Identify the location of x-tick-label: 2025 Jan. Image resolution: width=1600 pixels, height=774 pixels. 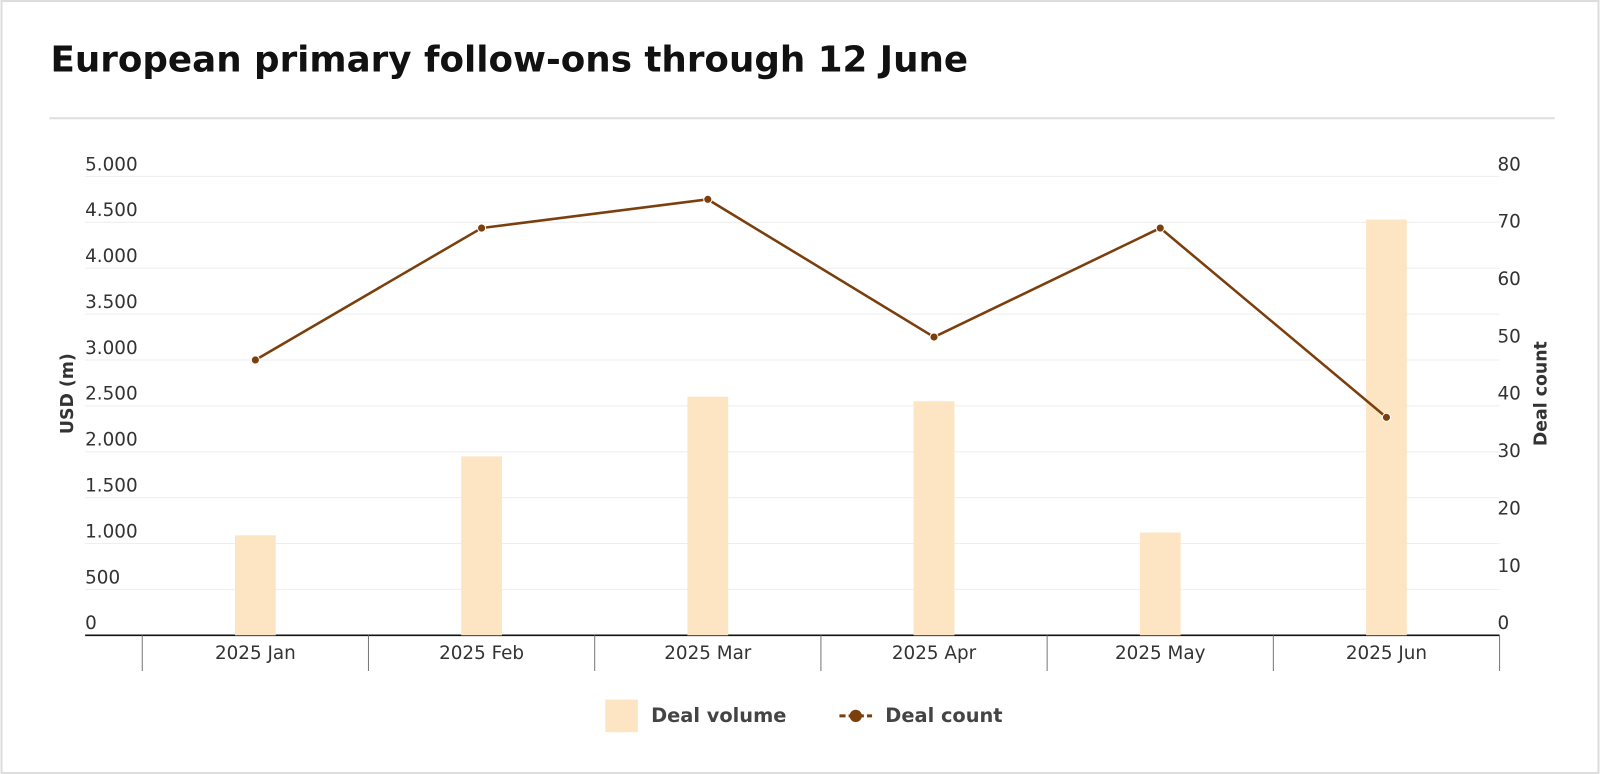
(255, 653).